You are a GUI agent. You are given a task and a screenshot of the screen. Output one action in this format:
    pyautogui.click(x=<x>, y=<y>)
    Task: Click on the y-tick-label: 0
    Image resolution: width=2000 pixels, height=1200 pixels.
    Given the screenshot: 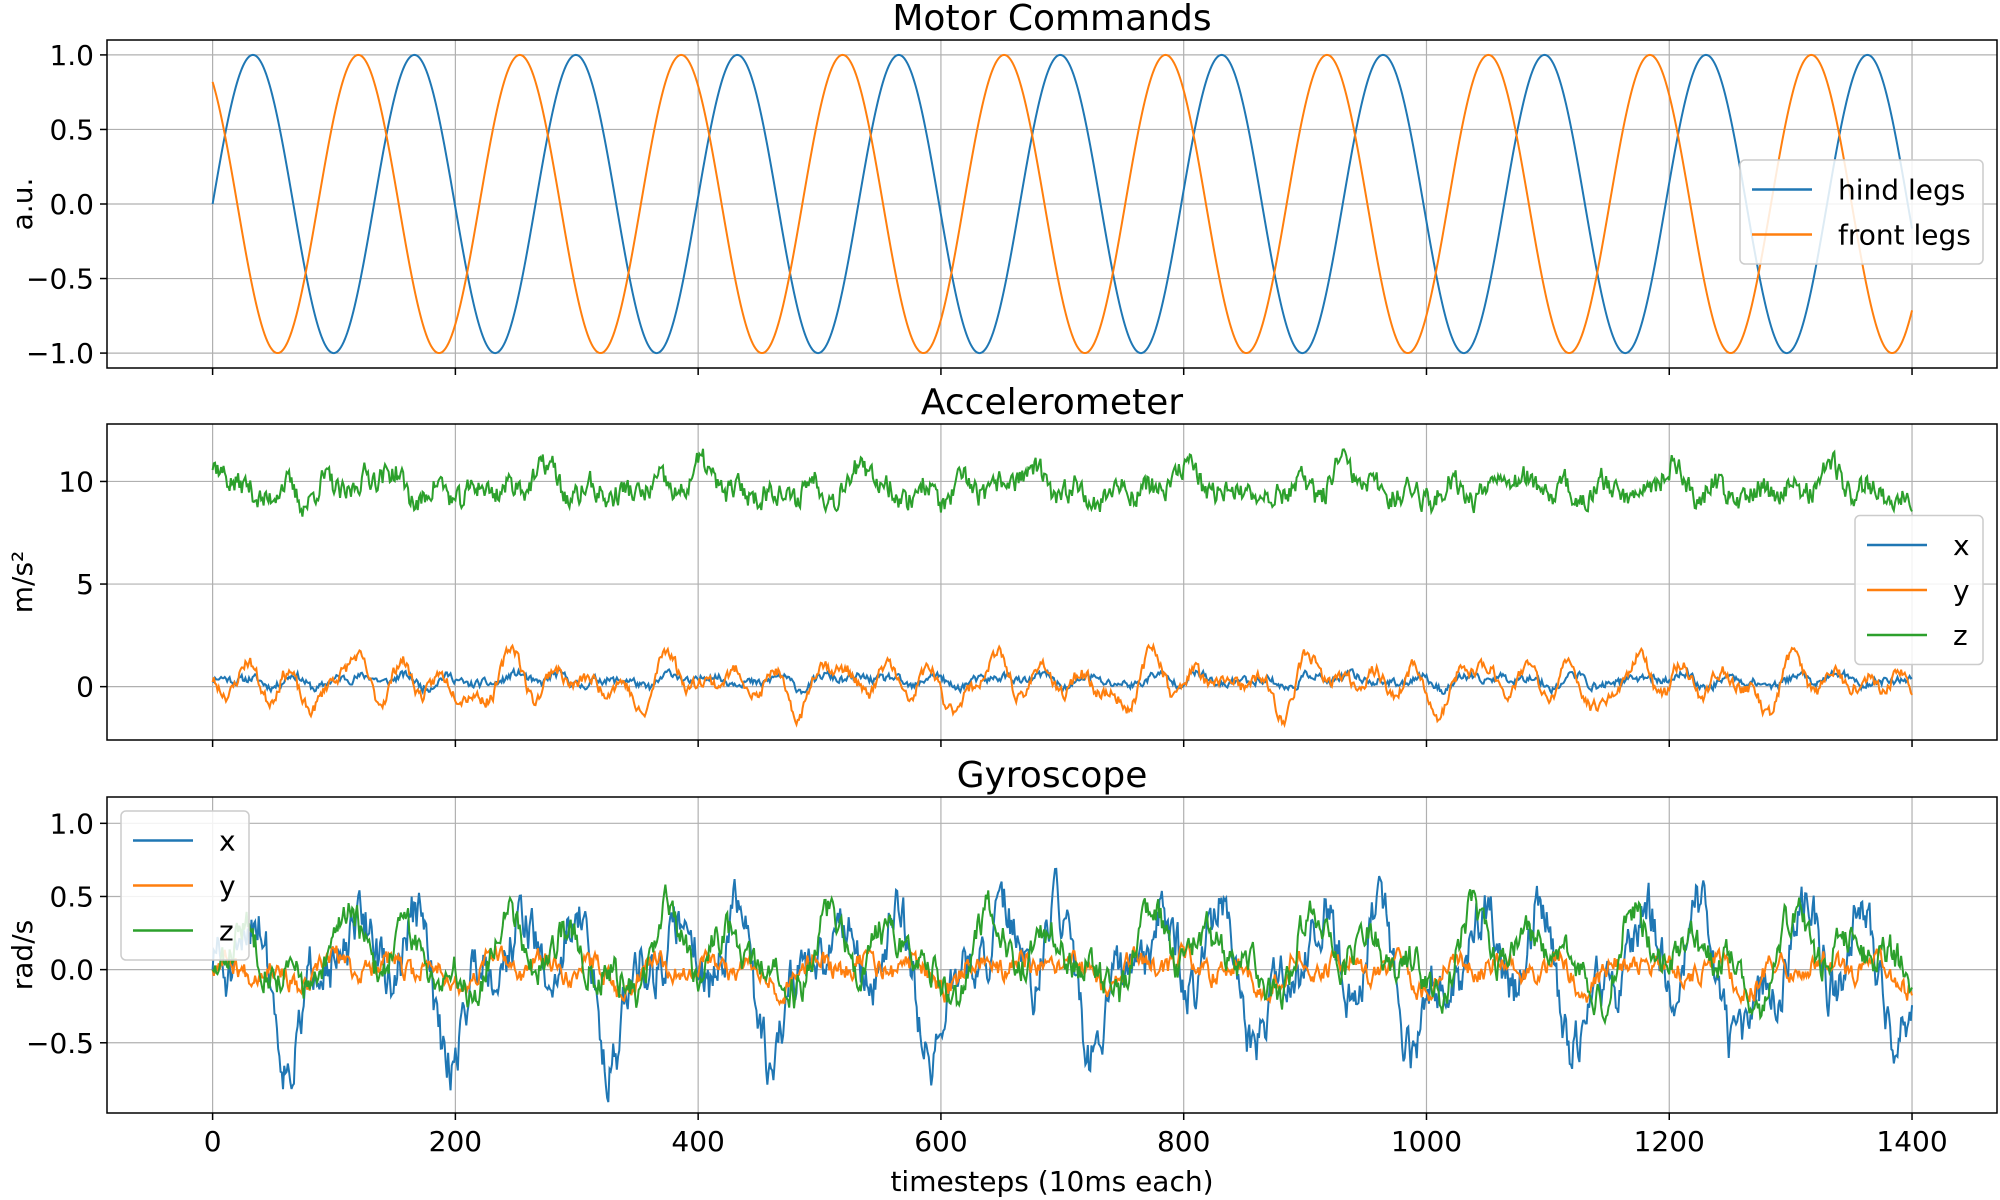 What is the action you would take?
    pyautogui.click(x=85, y=687)
    